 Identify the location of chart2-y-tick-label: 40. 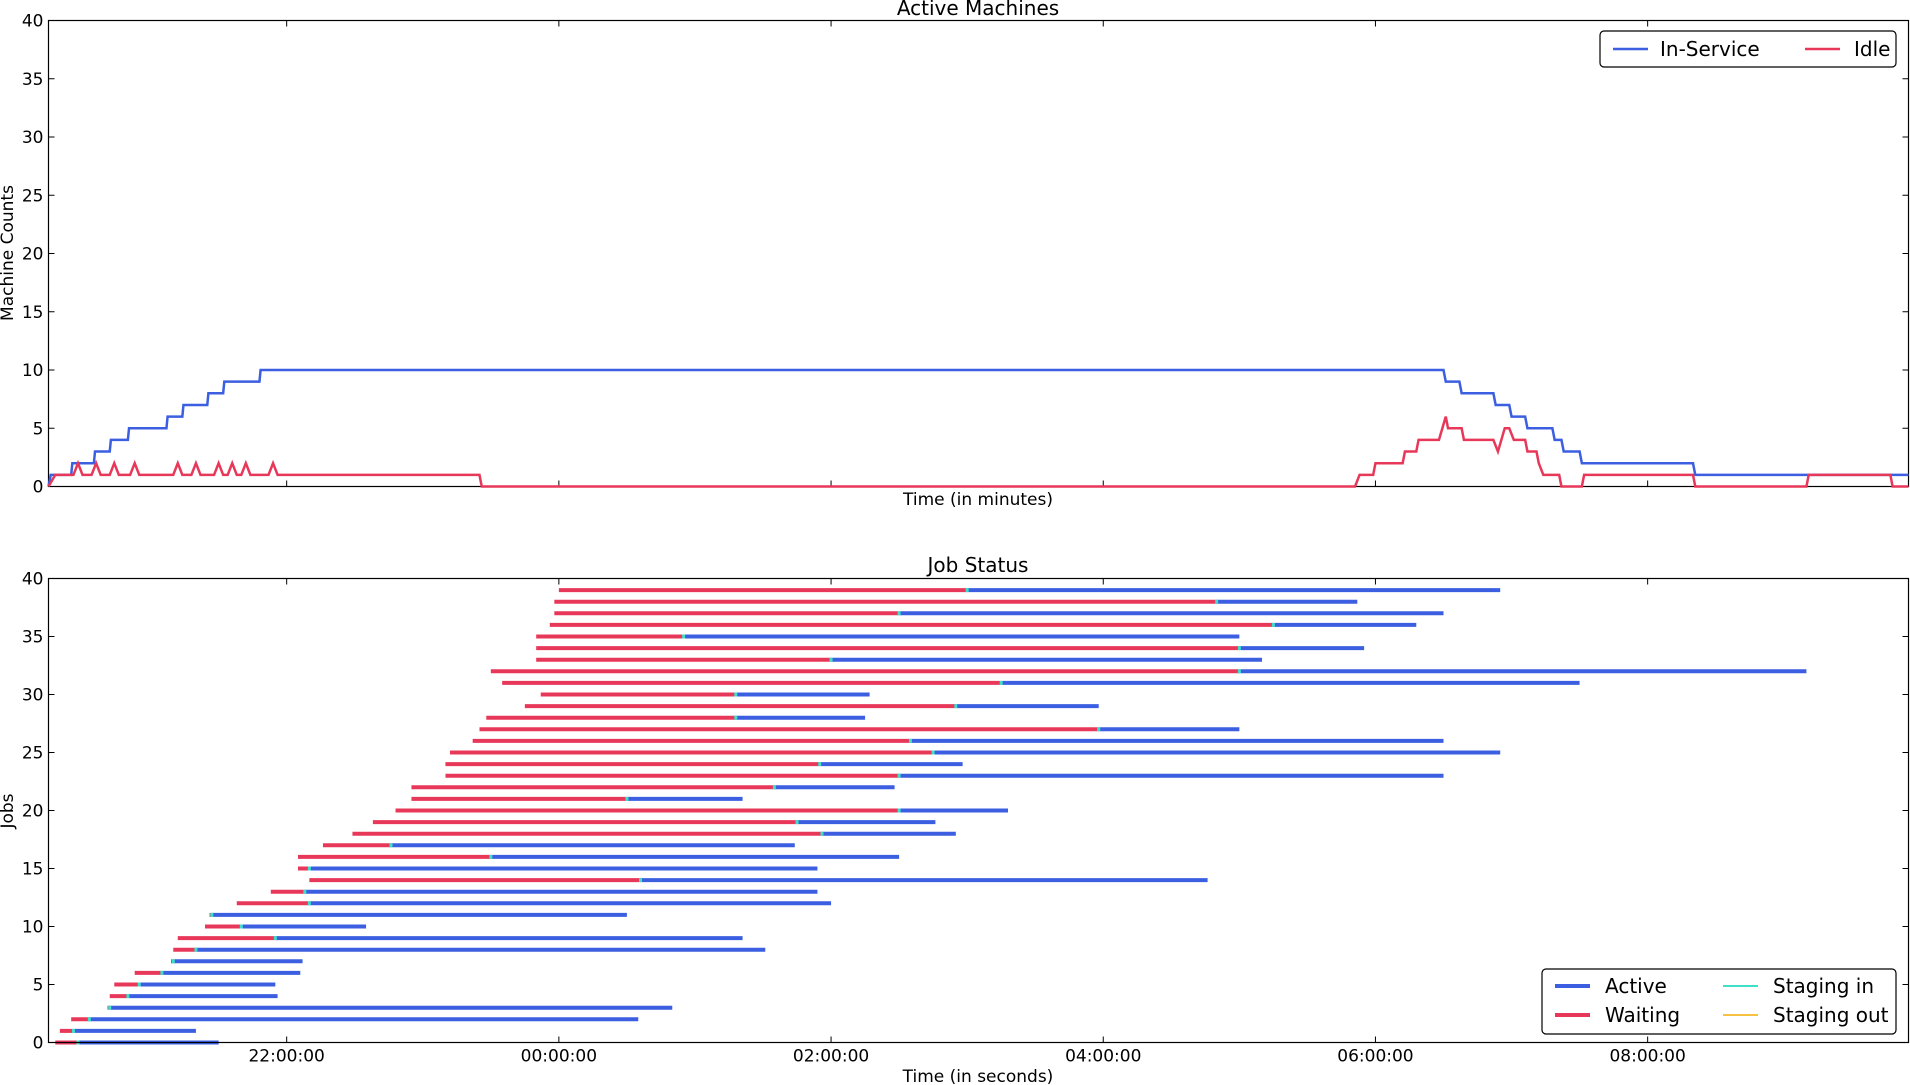
(33, 580).